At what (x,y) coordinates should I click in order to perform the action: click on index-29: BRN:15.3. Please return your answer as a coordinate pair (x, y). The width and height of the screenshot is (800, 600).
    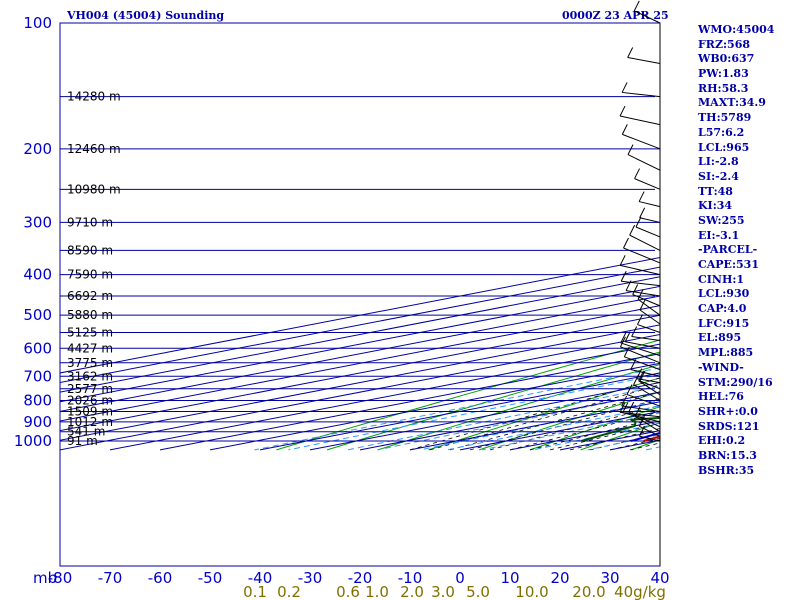
    Looking at the image, I should click on (727, 455).